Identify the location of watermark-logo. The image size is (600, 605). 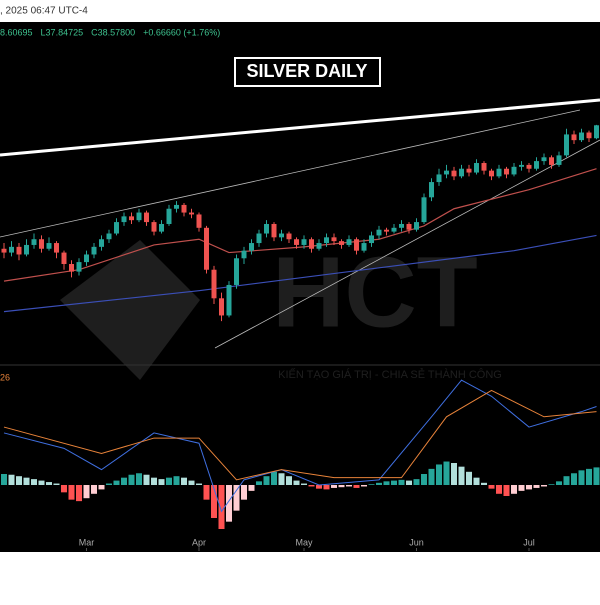
(130, 310).